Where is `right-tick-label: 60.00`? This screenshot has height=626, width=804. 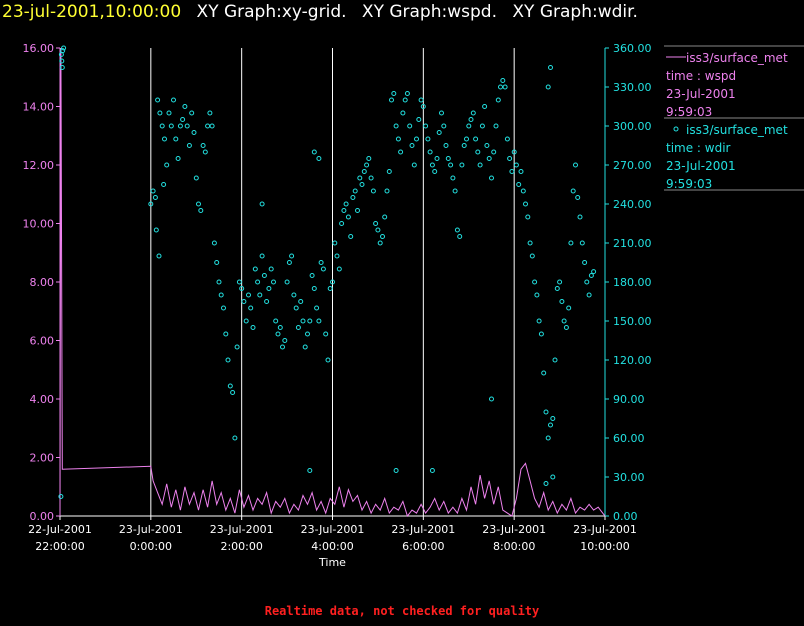
right-tick-label: 60.00 is located at coordinates (629, 438).